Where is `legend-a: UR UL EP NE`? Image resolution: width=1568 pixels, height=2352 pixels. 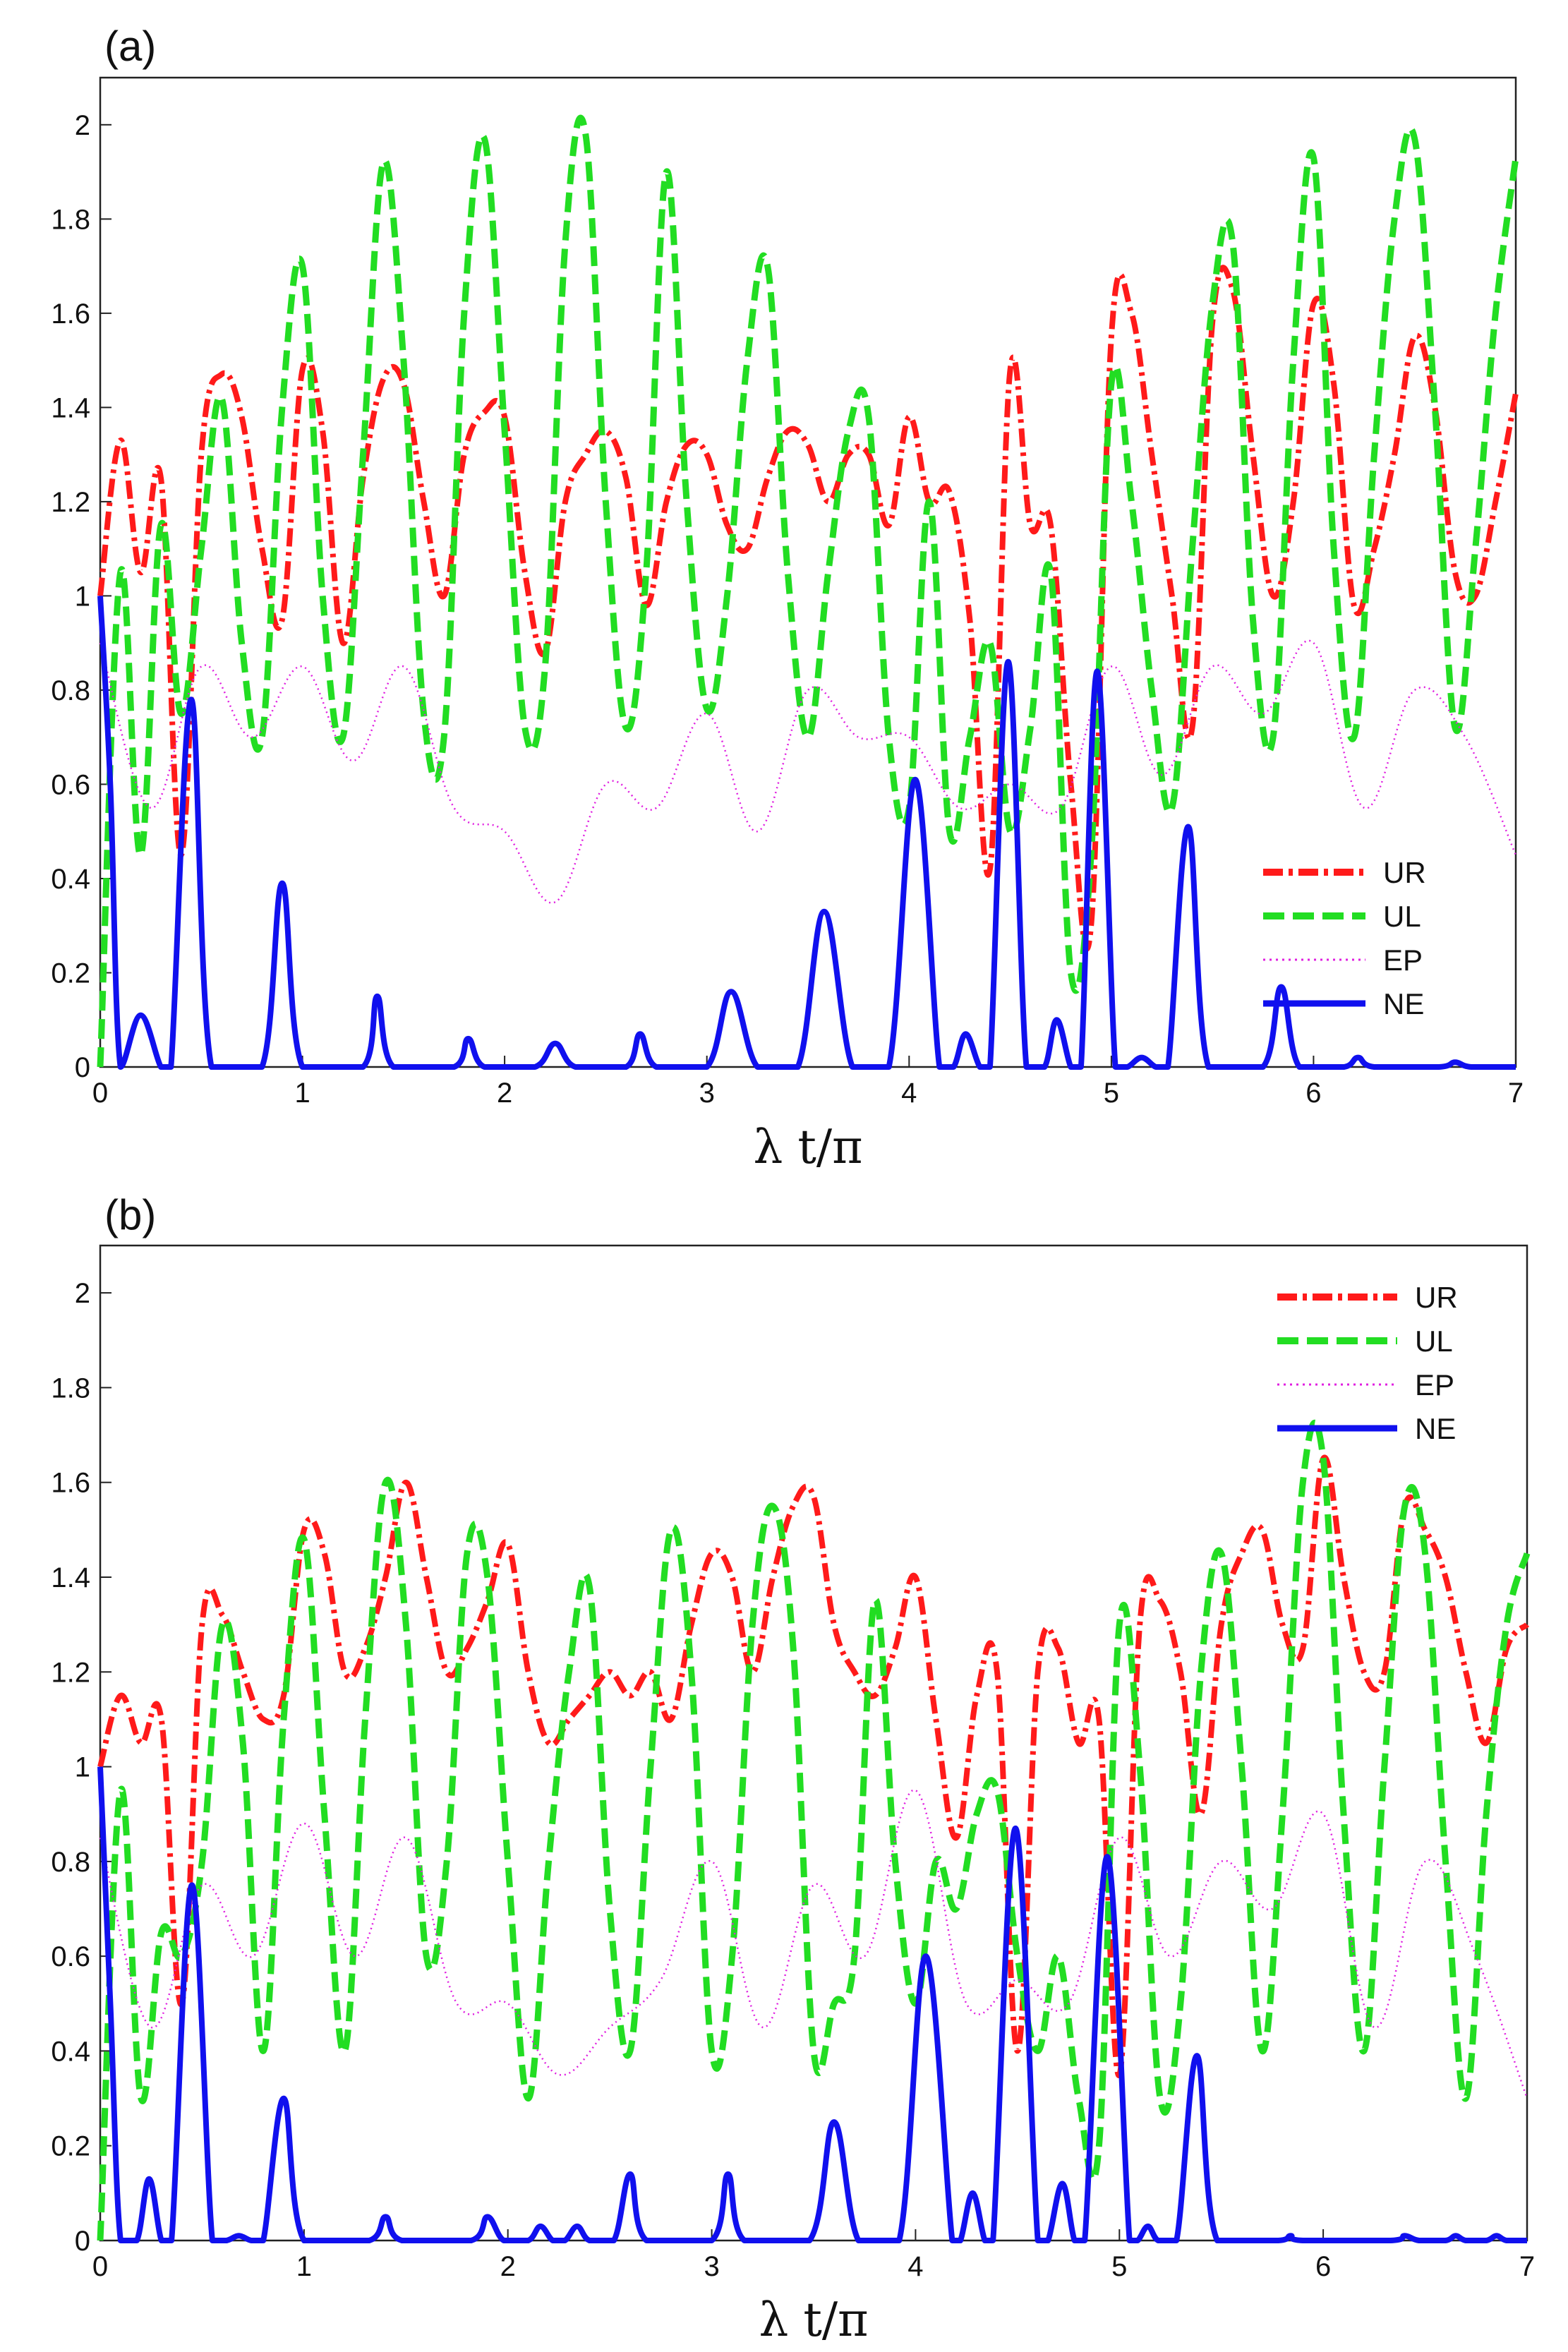 legend-a: UR UL EP NE is located at coordinates (1344, 938).